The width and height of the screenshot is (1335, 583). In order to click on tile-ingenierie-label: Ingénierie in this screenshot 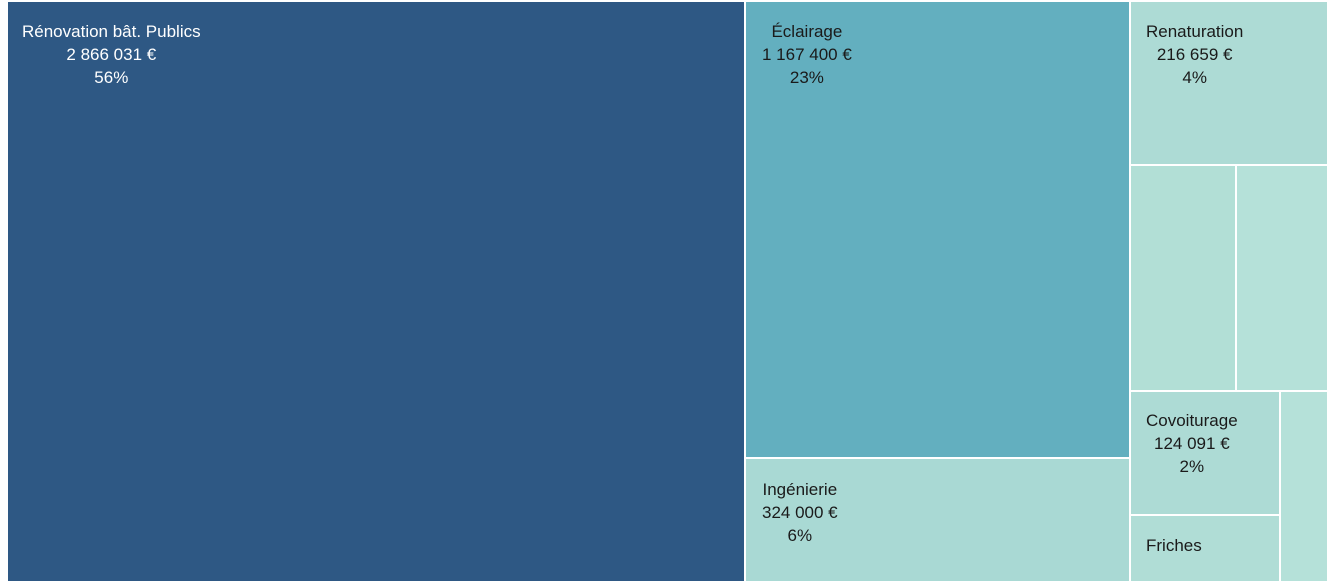, I will do `click(800, 489)`.